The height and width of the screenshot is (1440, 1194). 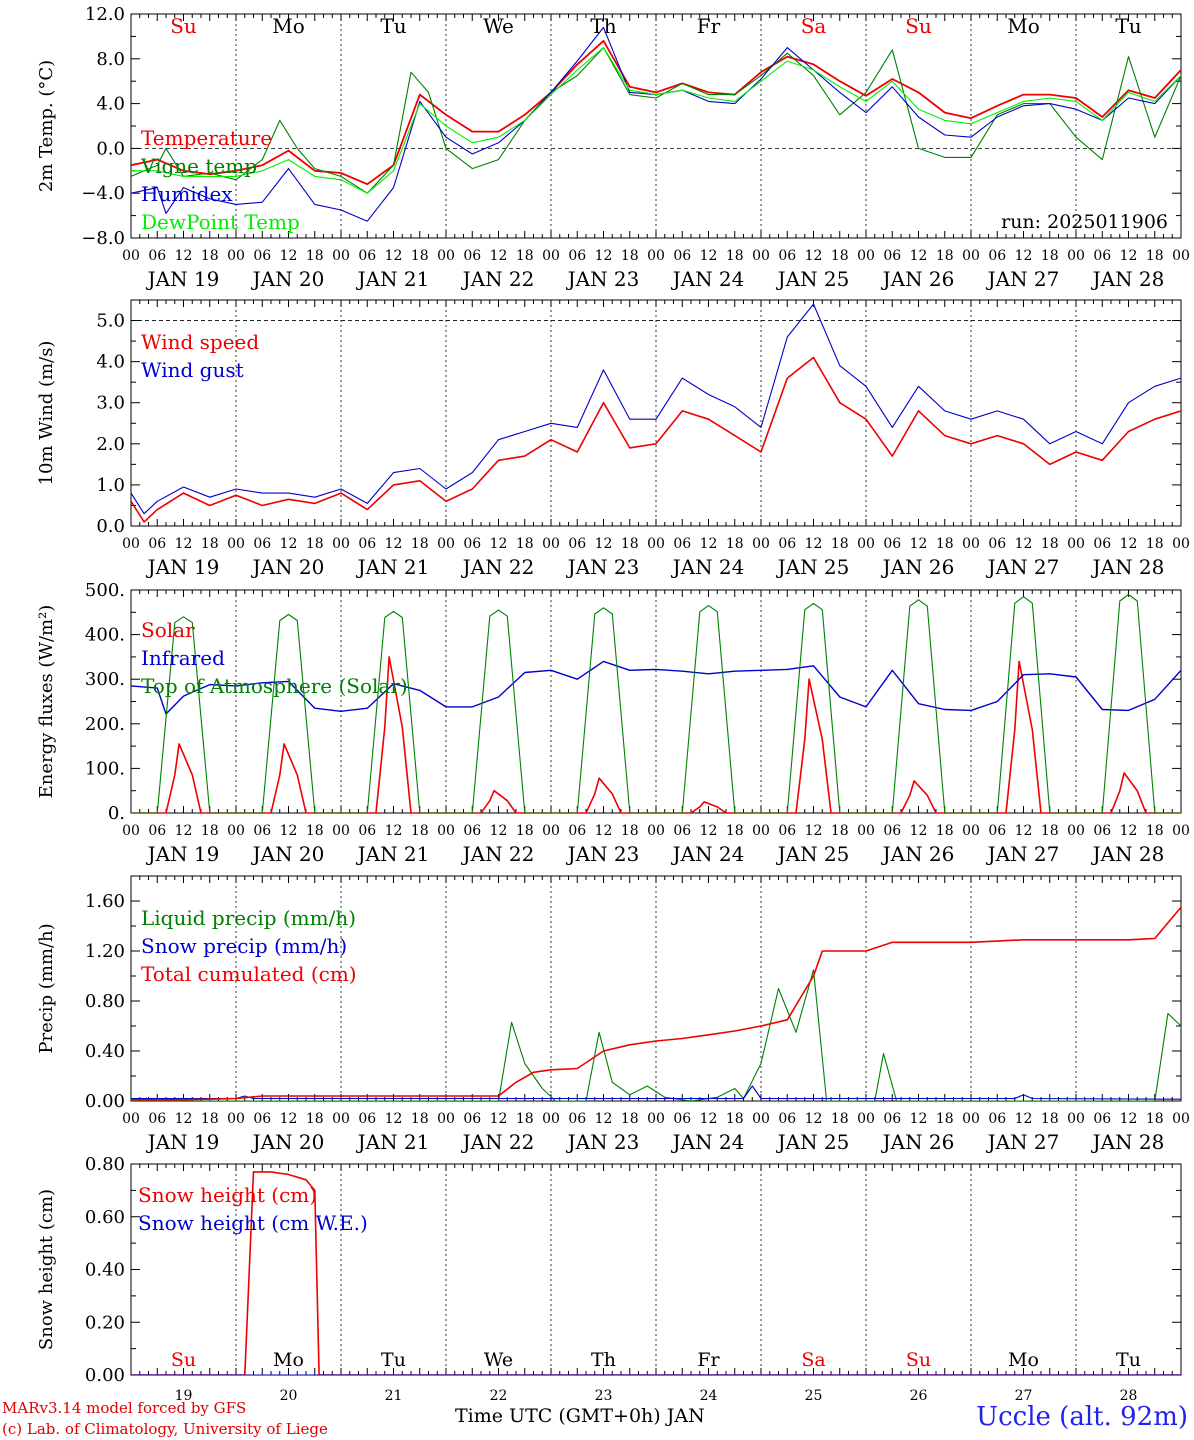 I want to click on day-label: JAN 26, so click(x=918, y=1142).